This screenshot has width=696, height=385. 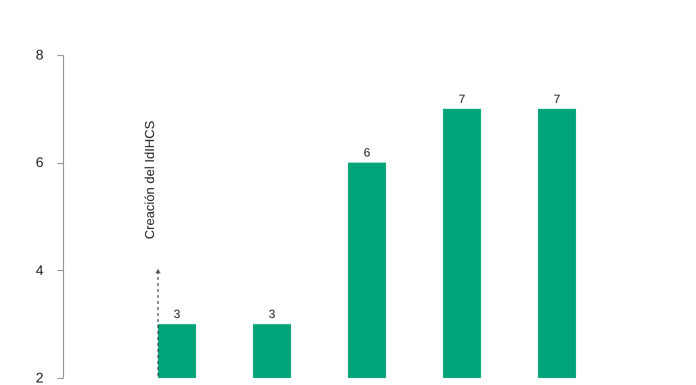 I want to click on data-label: 6, so click(x=367, y=153).